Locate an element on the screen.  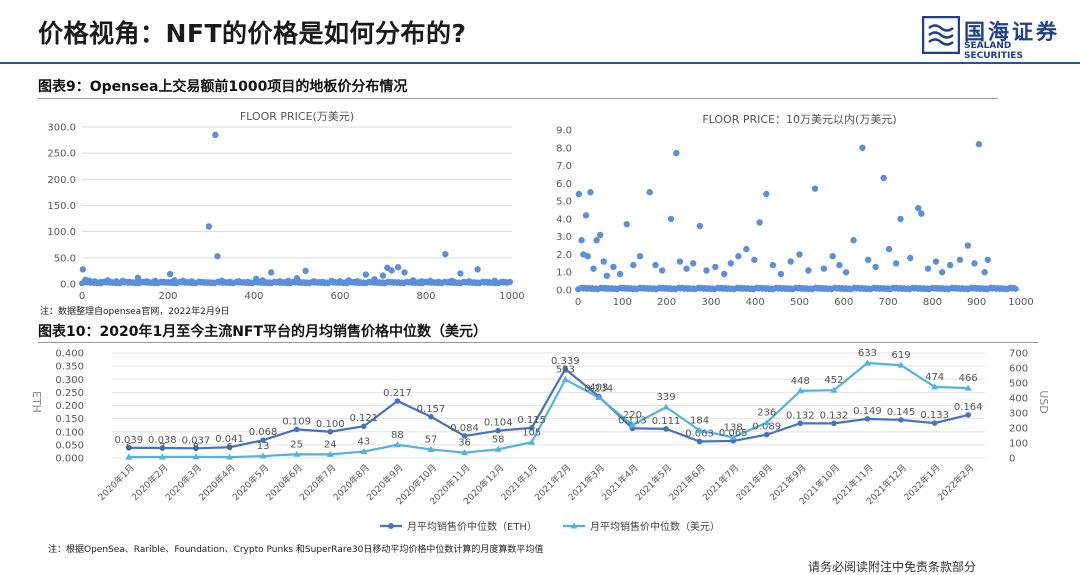
eth-data-label: 0.115 is located at coordinates (531, 420).